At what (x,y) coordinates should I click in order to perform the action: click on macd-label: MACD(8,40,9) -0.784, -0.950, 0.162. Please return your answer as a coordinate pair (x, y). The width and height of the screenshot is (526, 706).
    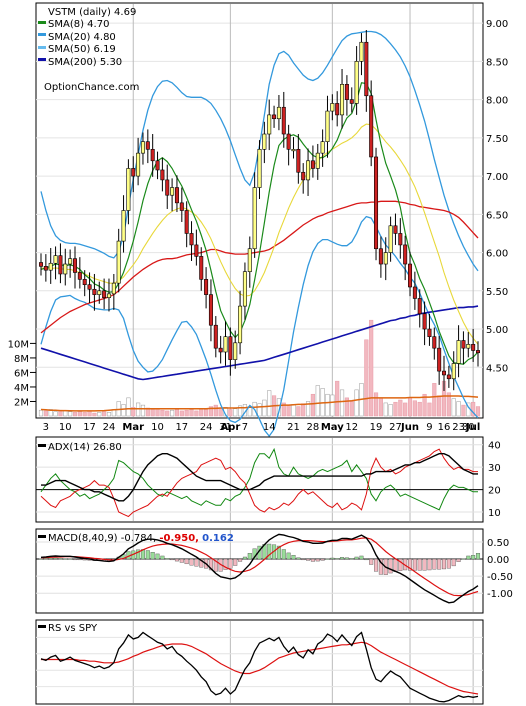
    Looking at the image, I should click on (141, 538).